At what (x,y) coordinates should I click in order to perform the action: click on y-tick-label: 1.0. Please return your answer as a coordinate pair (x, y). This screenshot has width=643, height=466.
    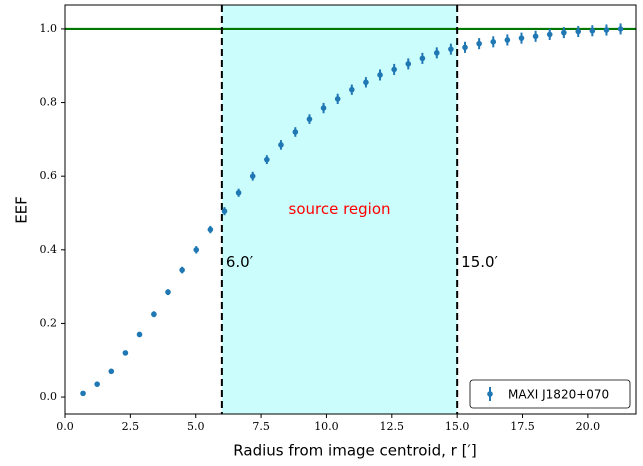
    Looking at the image, I should click on (49, 28).